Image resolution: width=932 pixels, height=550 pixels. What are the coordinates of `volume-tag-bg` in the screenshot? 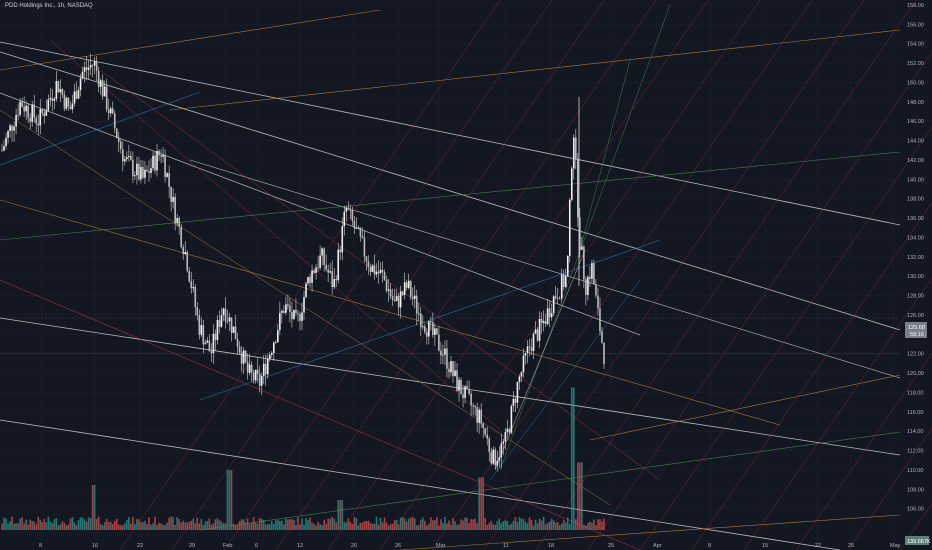 It's located at (917, 540).